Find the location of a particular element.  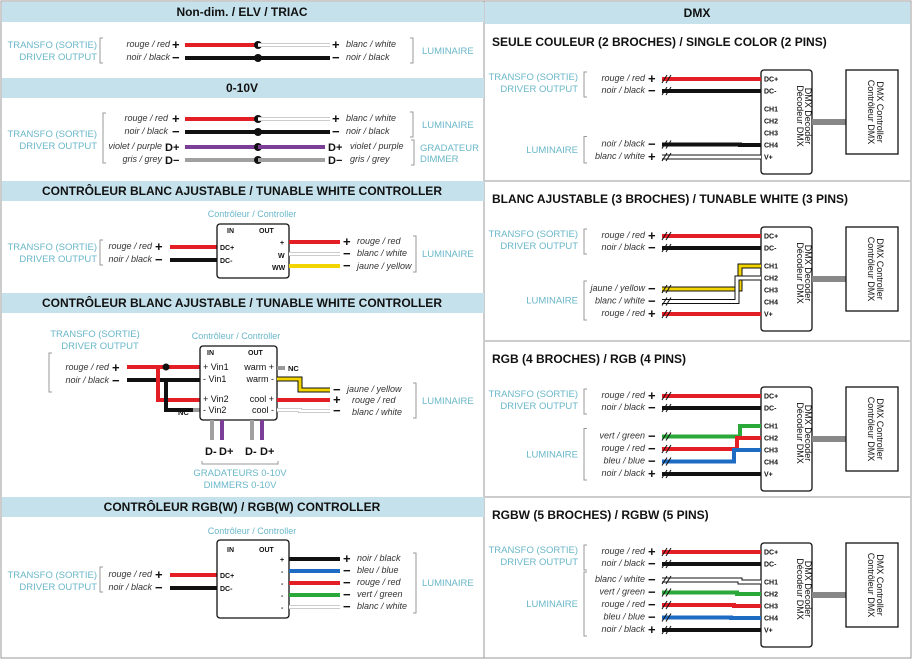

dmx-controller-label-en: DMX Controller is located at coordinates (880, 585).